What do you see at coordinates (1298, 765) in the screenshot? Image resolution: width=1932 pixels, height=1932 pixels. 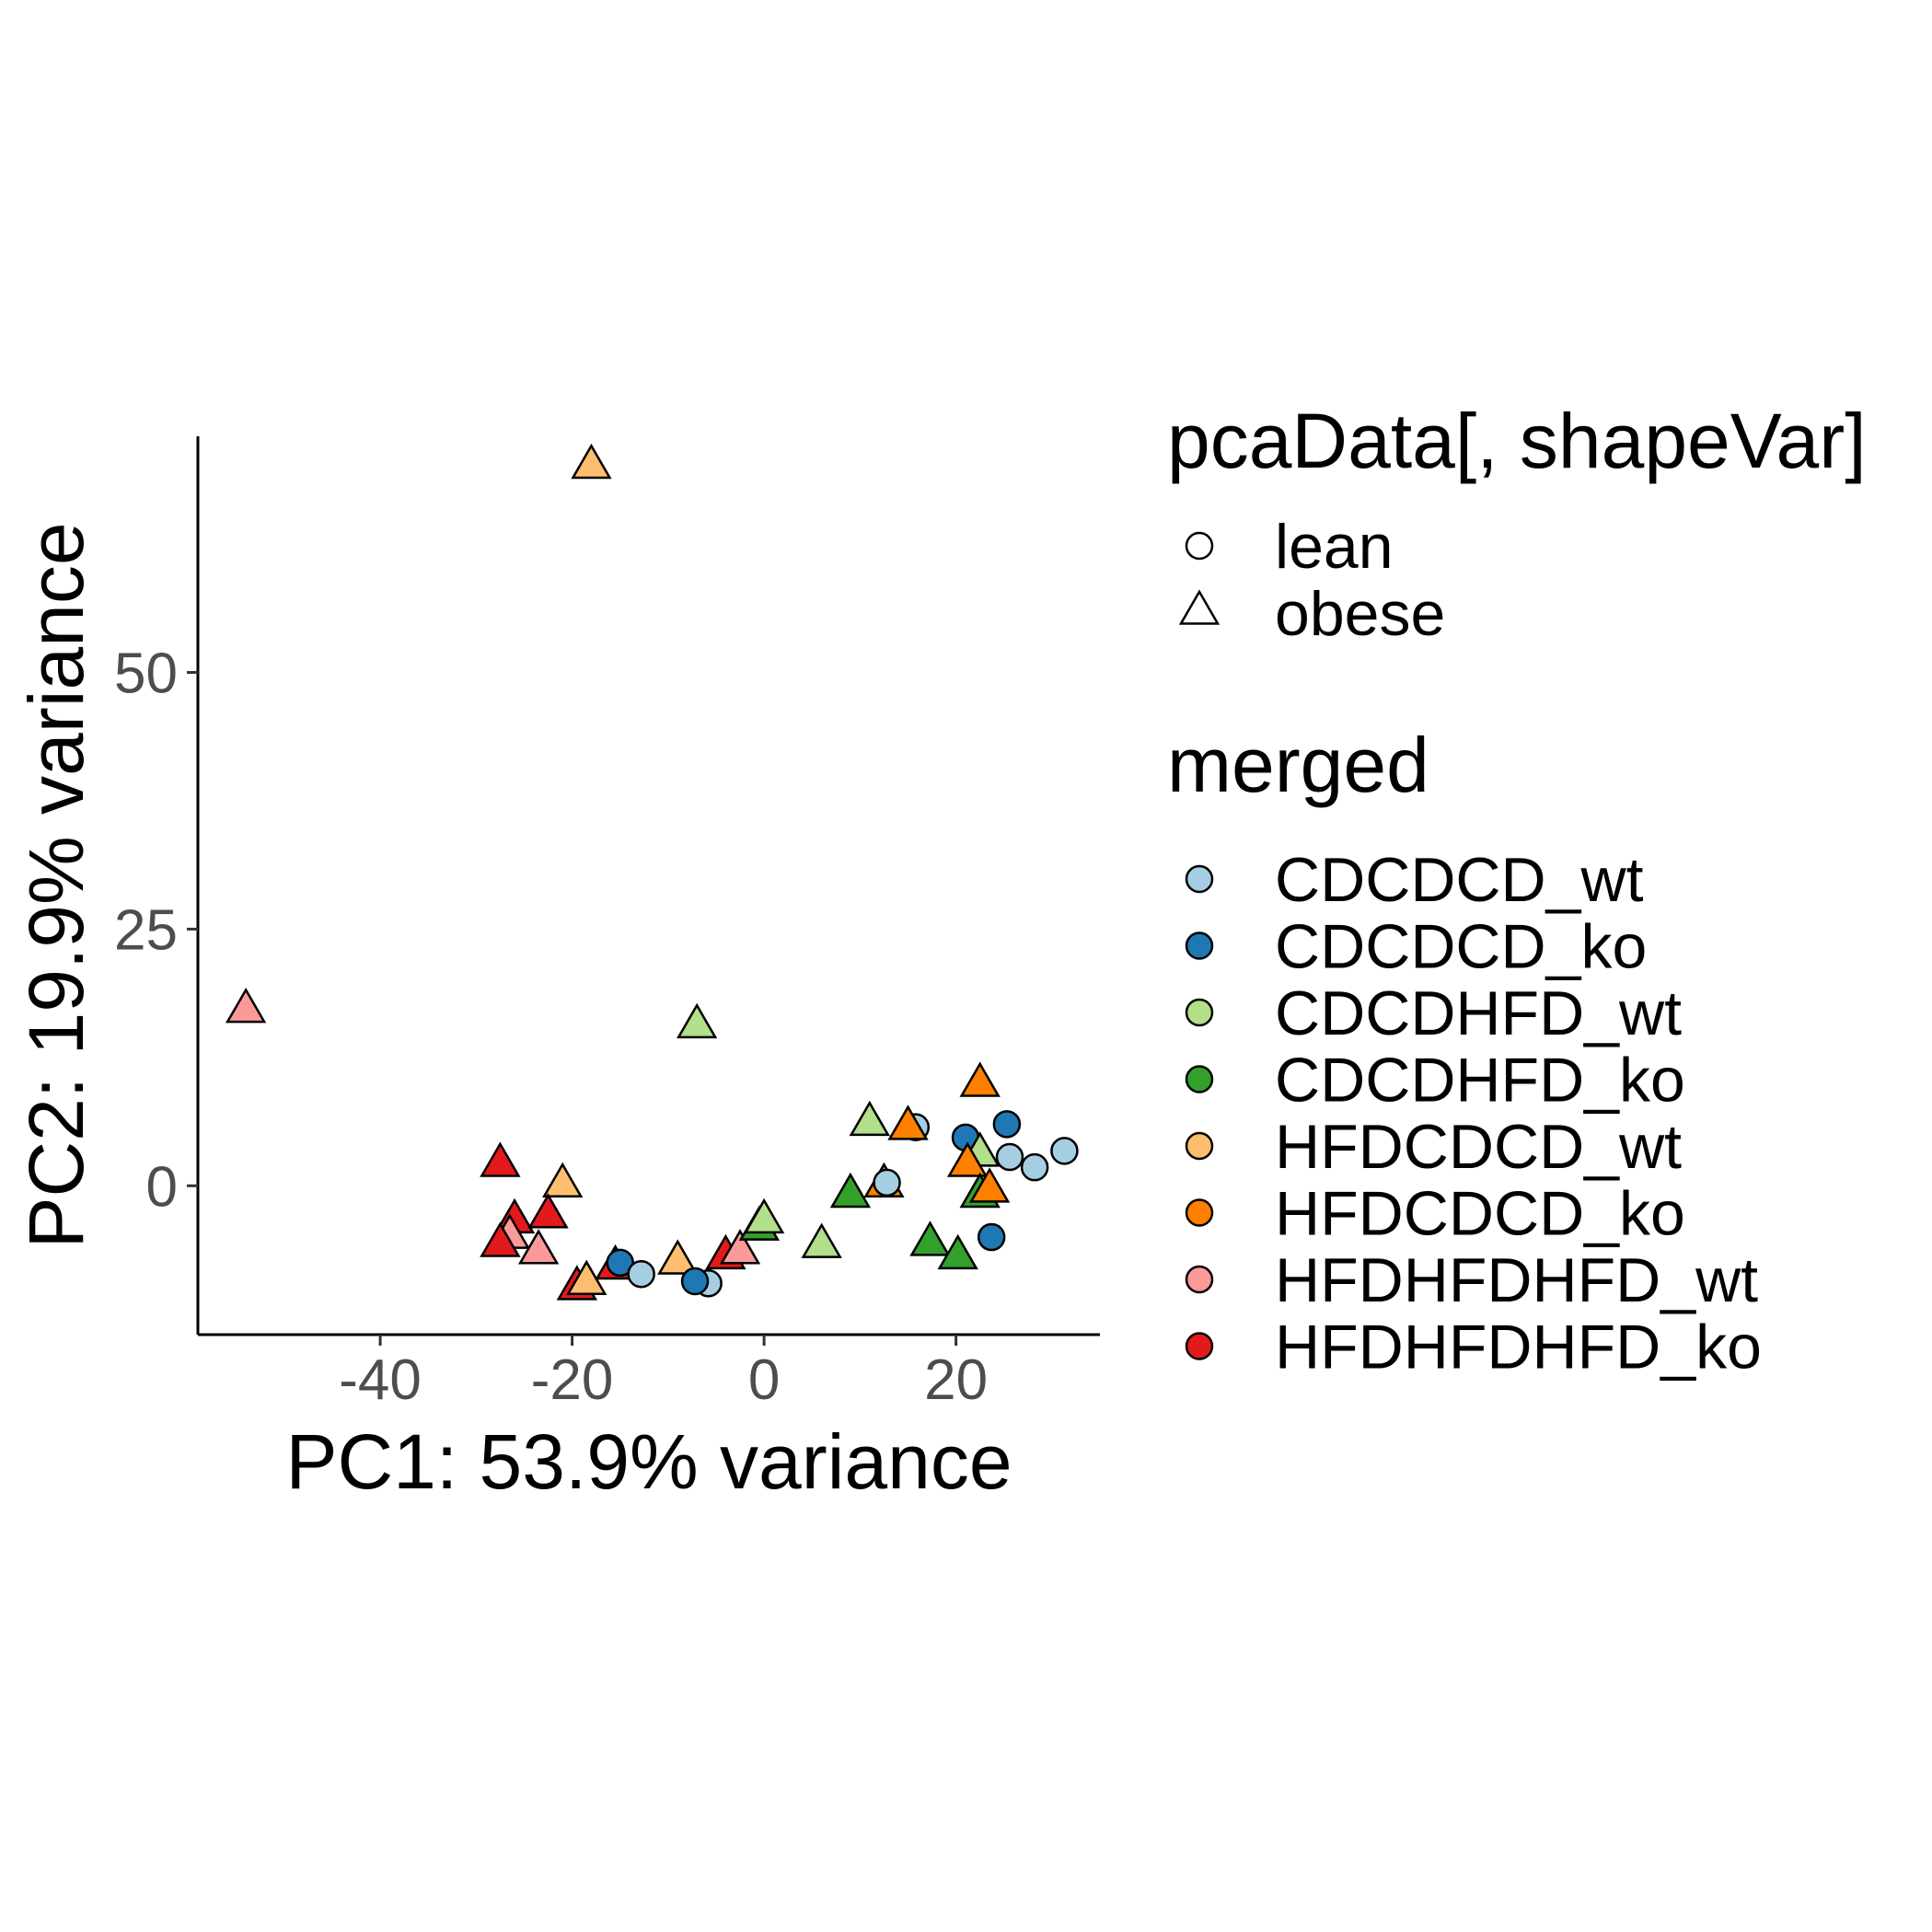 I see `color-legend-title: merged` at bounding box center [1298, 765].